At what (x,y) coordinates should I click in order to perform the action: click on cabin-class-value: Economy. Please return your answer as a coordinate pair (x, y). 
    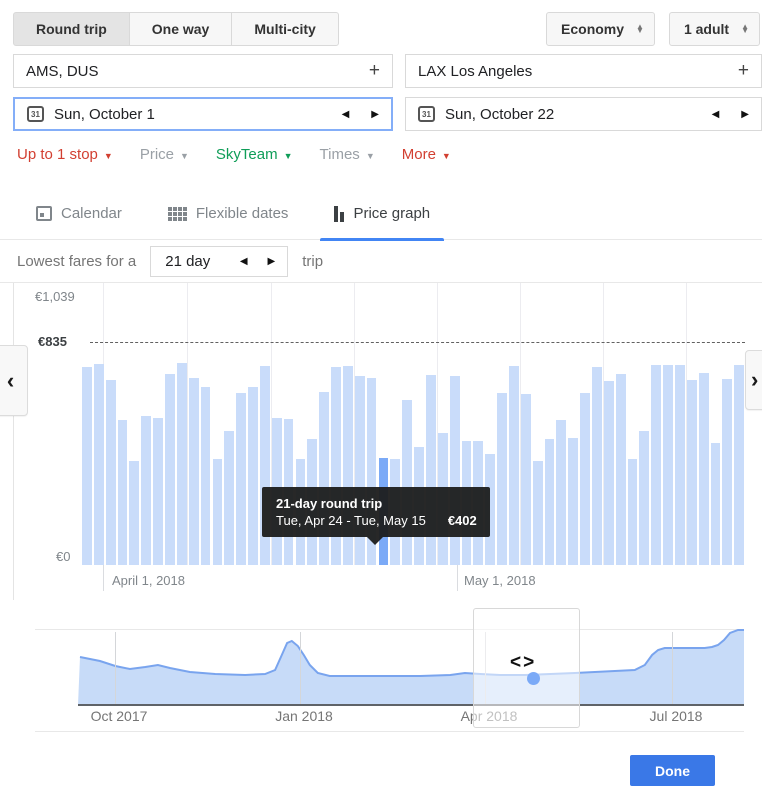
    Looking at the image, I should click on (593, 29).